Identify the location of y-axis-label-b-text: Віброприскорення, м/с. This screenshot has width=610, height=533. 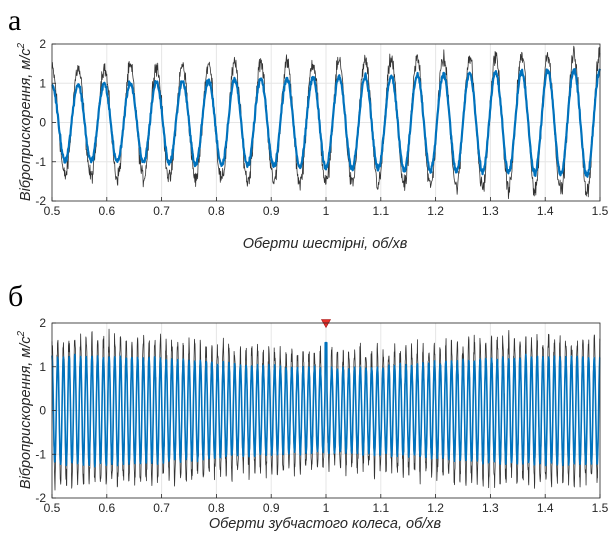
(26, 412).